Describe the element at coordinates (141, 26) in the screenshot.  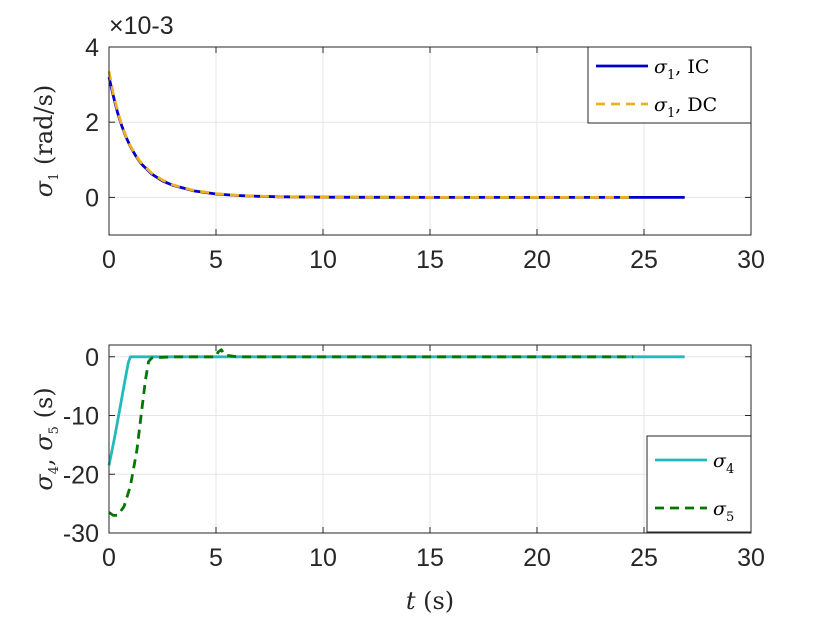
I see `y-scale-exponent: ×10-3` at that location.